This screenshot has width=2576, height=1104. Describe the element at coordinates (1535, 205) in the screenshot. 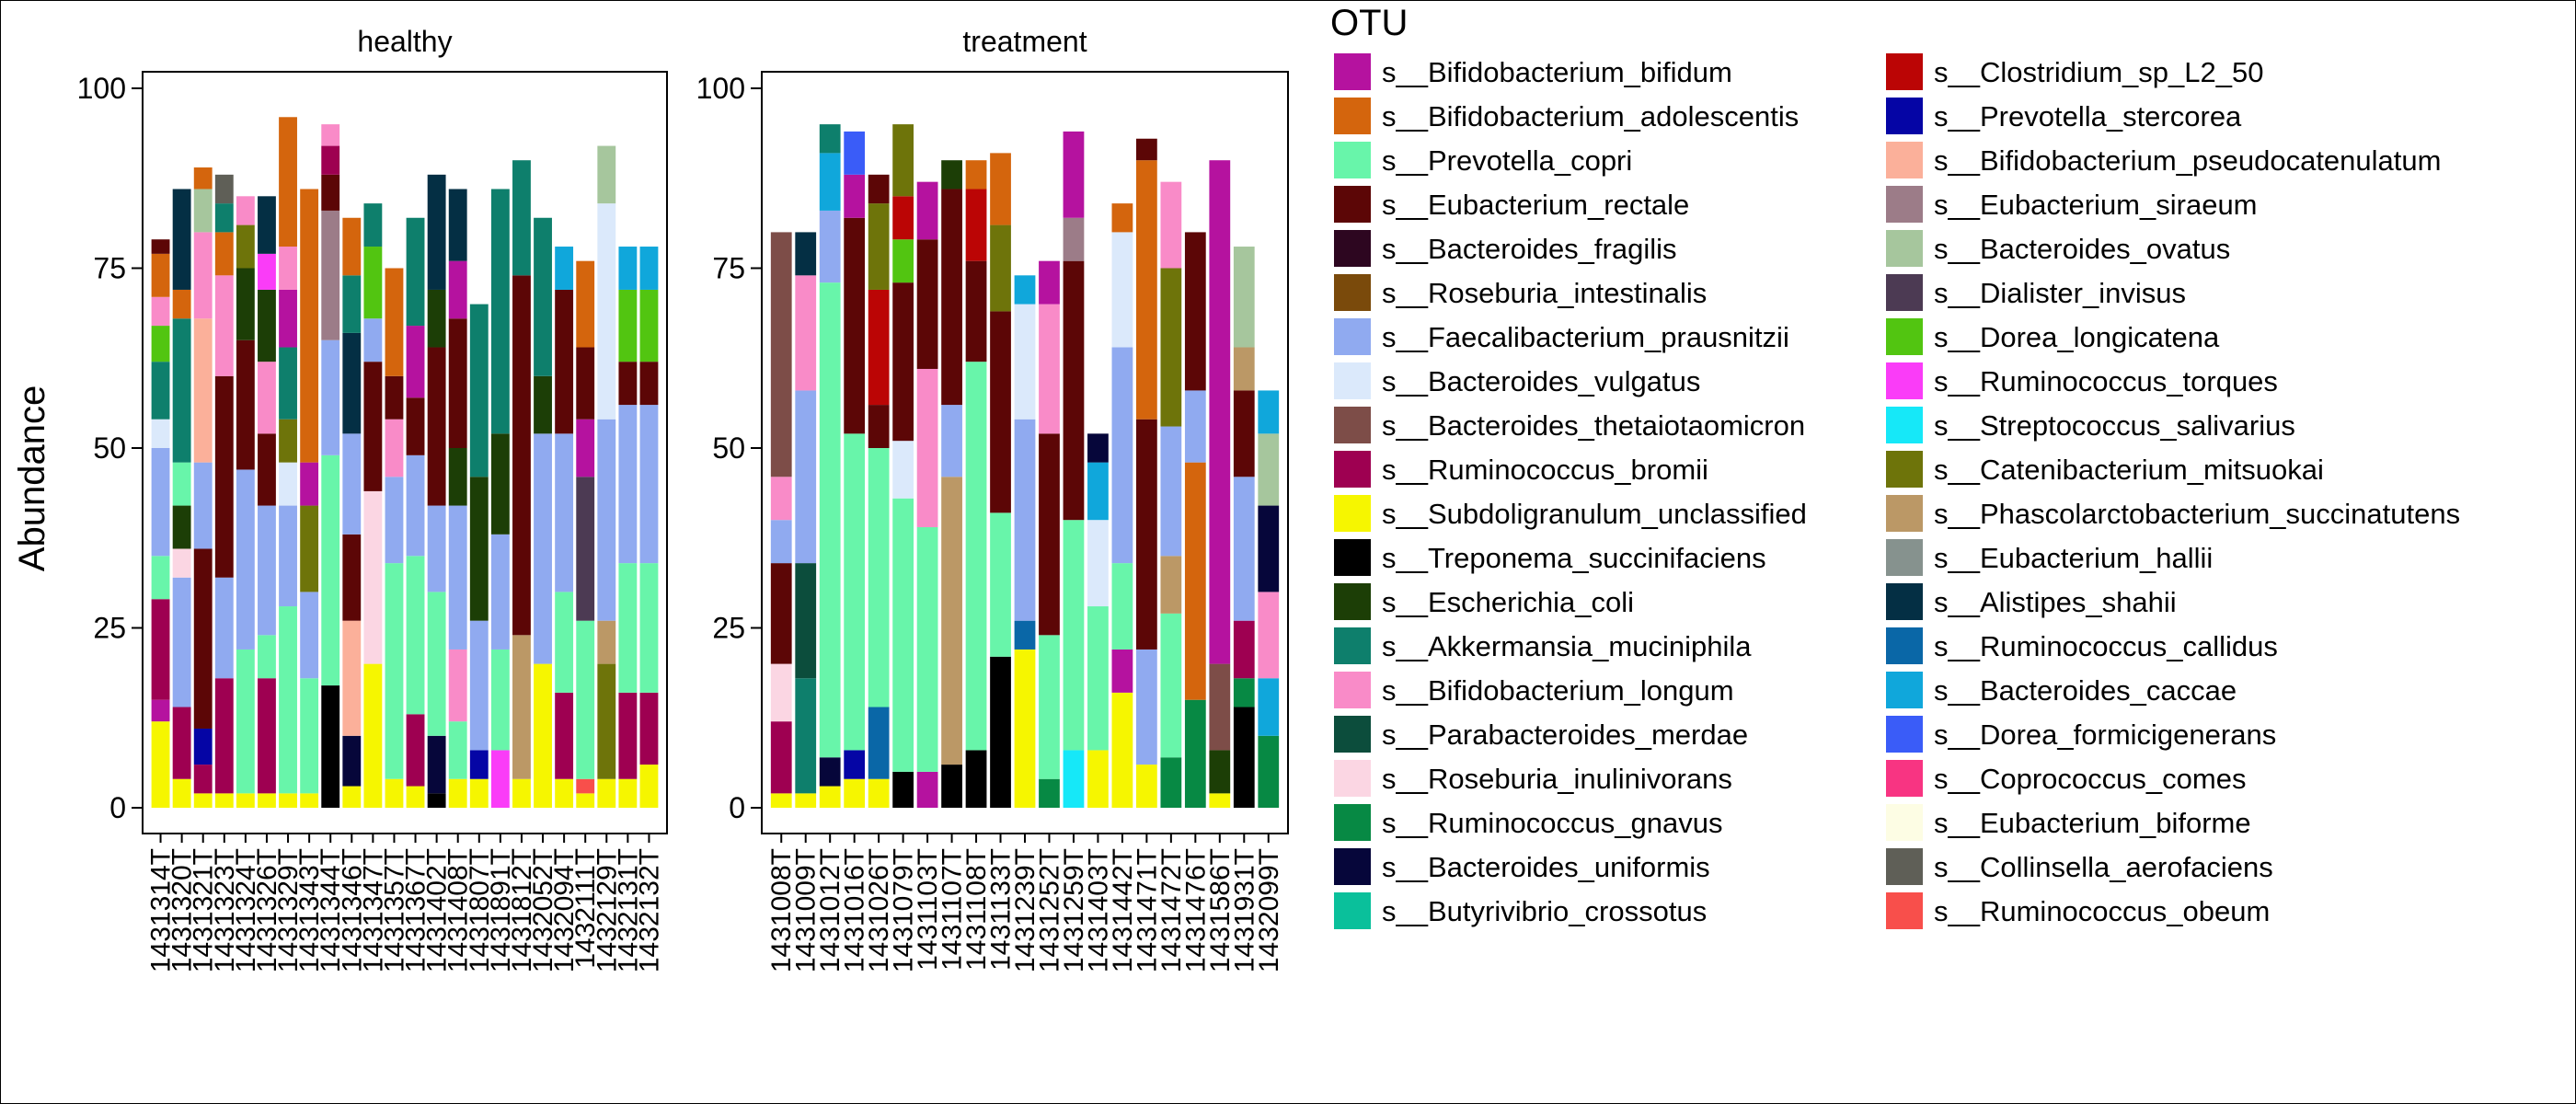

I see `legend-label: s__Eubacterium_rectale` at that location.